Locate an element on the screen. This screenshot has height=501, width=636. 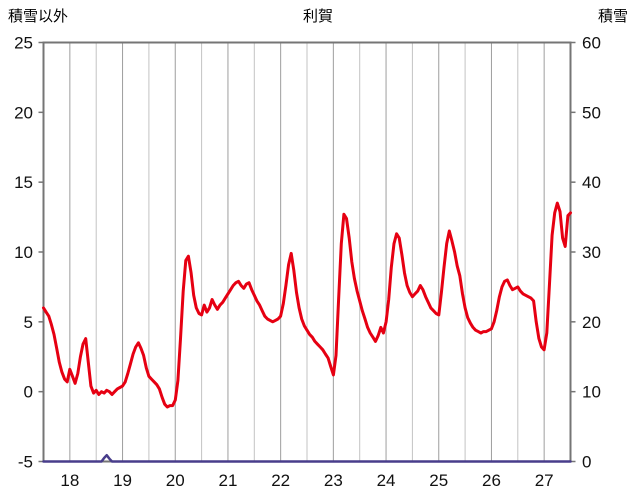
right-axis-tick-label: 20 is located at coordinates (591, 322).